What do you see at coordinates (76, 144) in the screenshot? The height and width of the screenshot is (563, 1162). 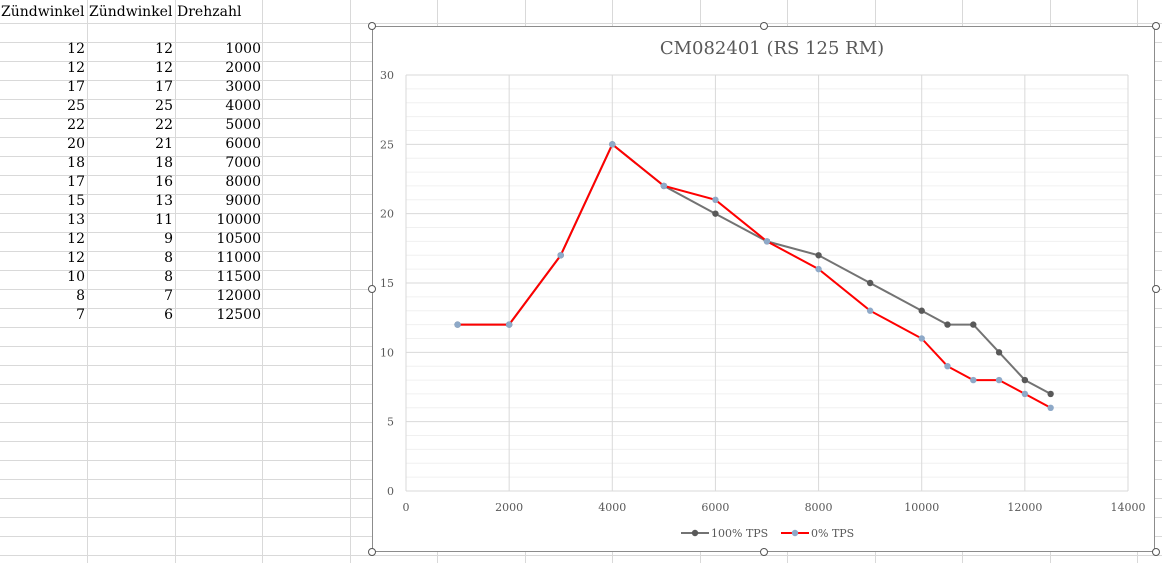 I see `cell: 20` at bounding box center [76, 144].